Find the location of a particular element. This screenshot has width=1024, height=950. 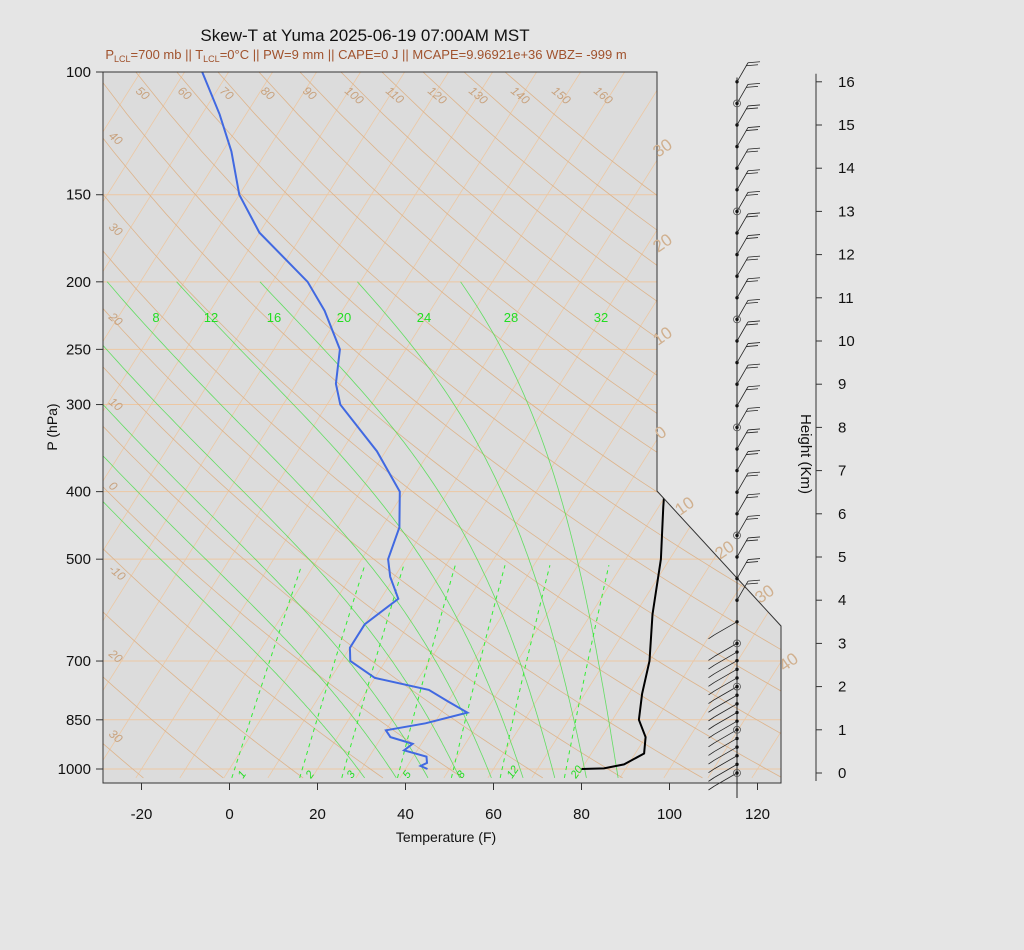

y-tick-label: 250 is located at coordinates (78, 349).